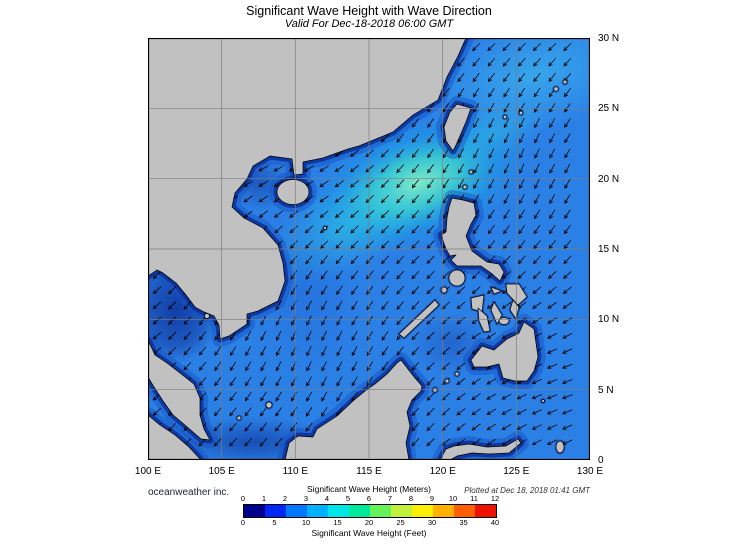 The height and width of the screenshot is (560, 755). I want to click on longitude-axis: 100 E 105 E 110 E 115 E 120 E 125 E 130 E, so click(369, 473).